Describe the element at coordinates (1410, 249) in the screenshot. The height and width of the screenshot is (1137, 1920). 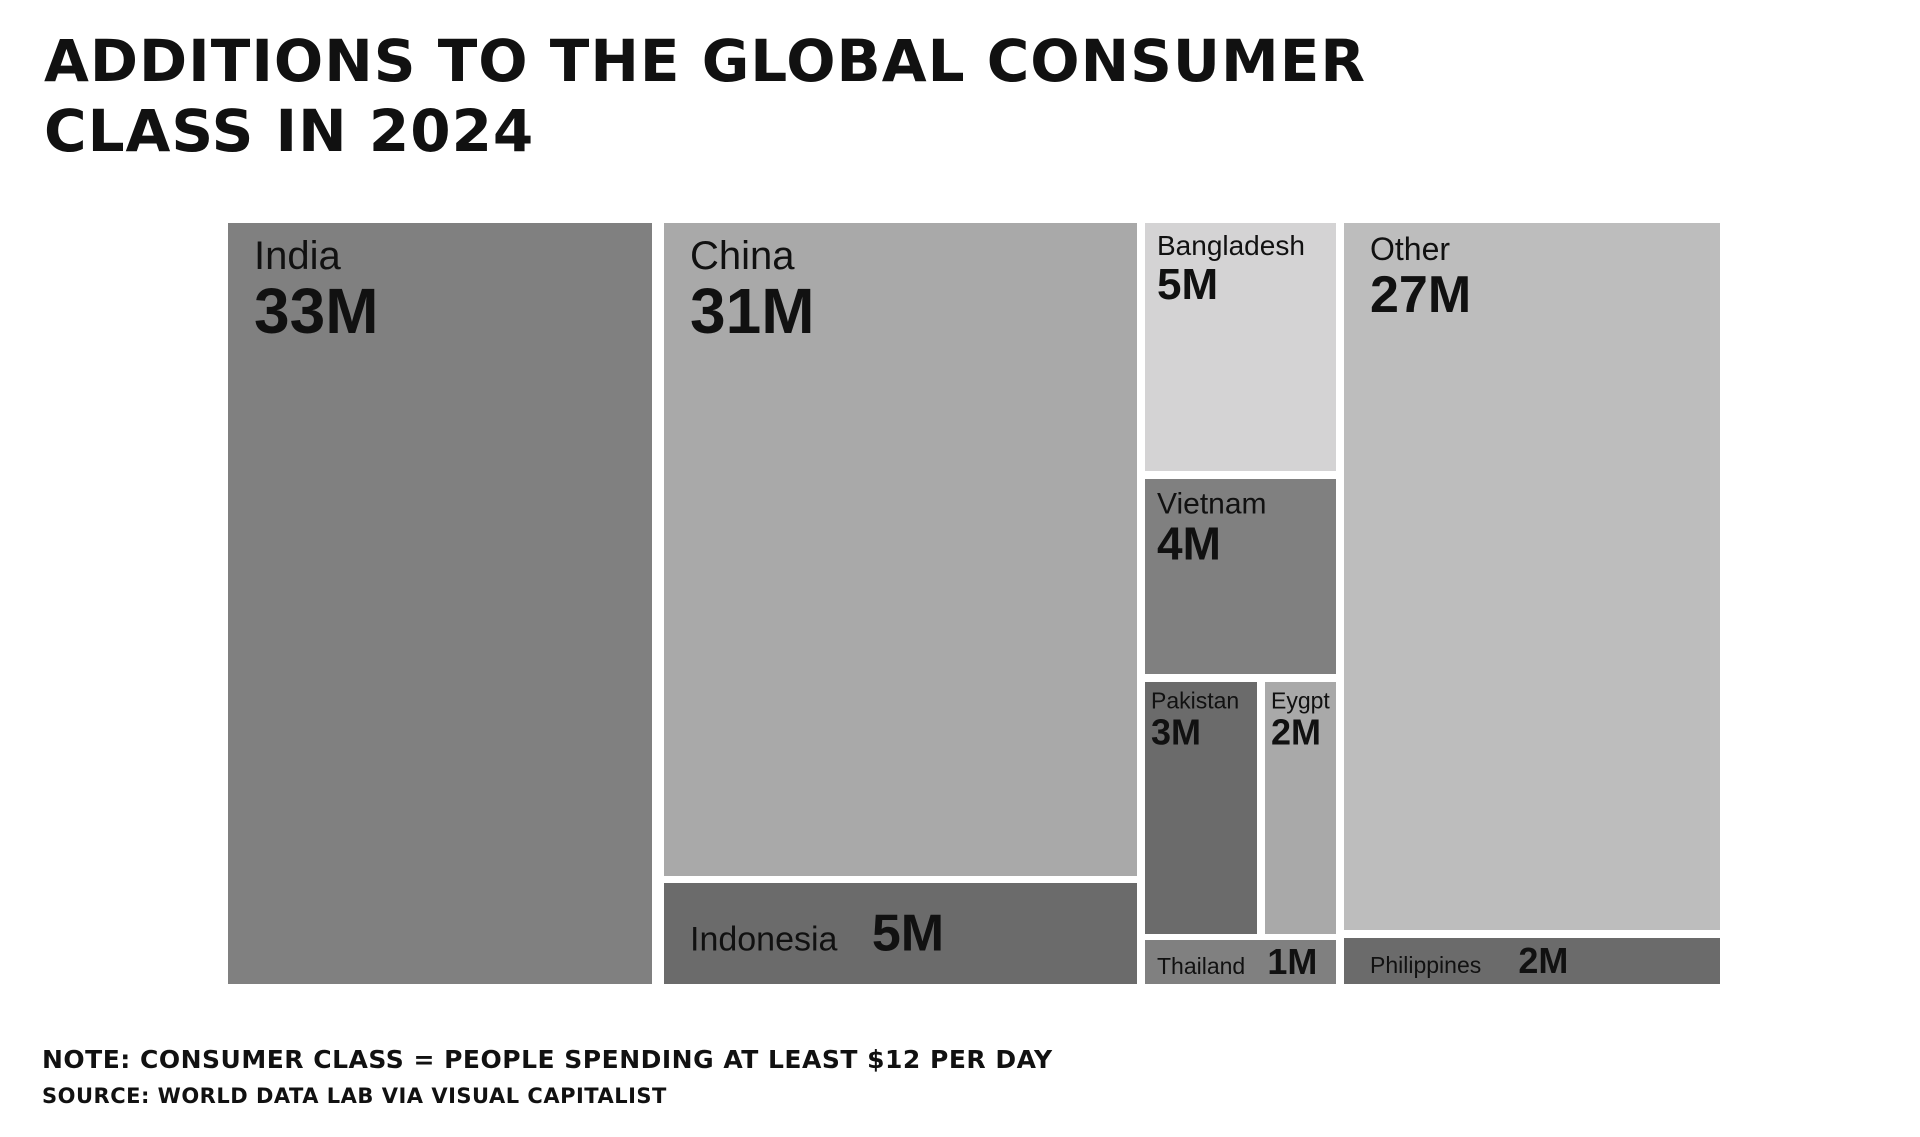
I see `tile-label-other: Other` at that location.